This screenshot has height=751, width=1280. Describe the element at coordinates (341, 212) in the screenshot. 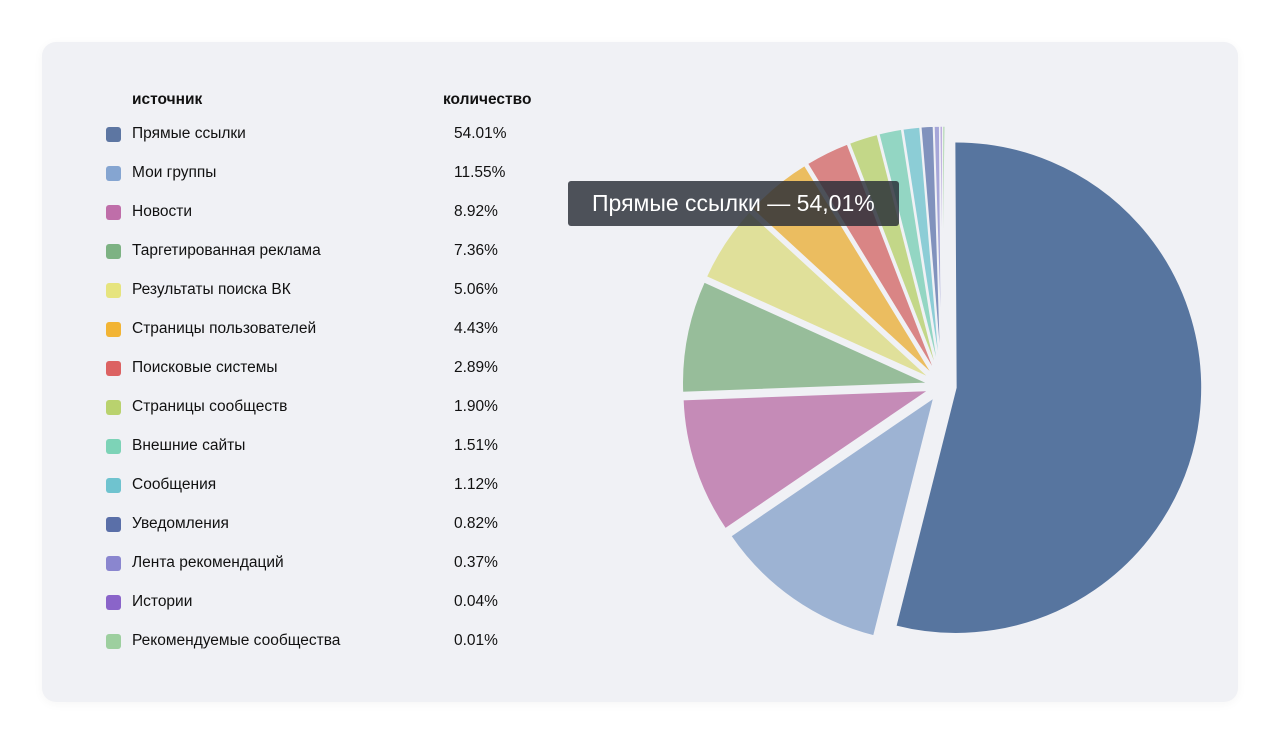

I see `legend-row: Новости 8.92%` at that location.